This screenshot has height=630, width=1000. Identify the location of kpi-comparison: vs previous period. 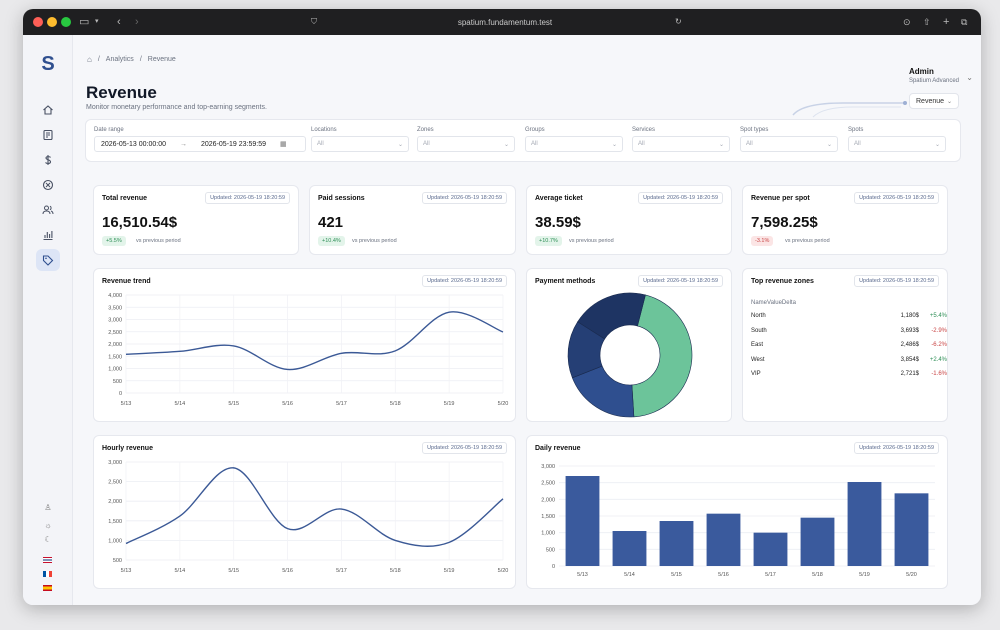
(591, 241).